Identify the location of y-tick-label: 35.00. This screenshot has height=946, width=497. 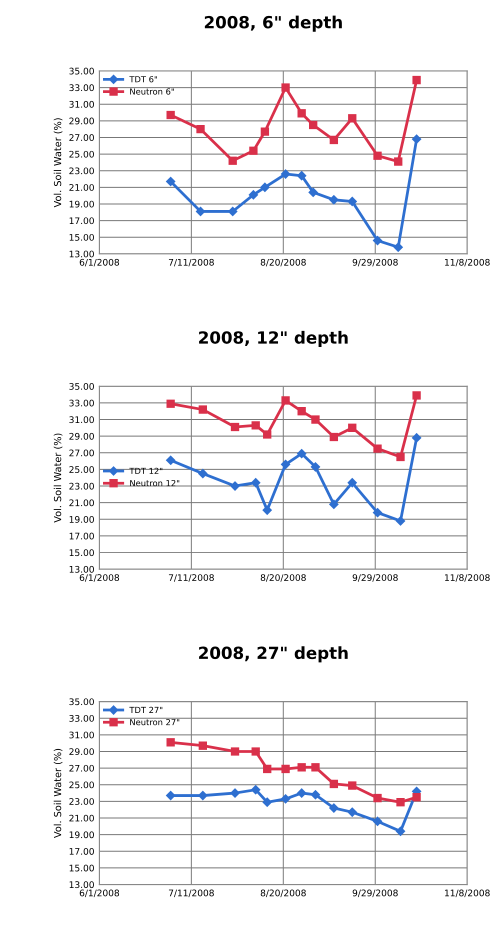
(81, 386).